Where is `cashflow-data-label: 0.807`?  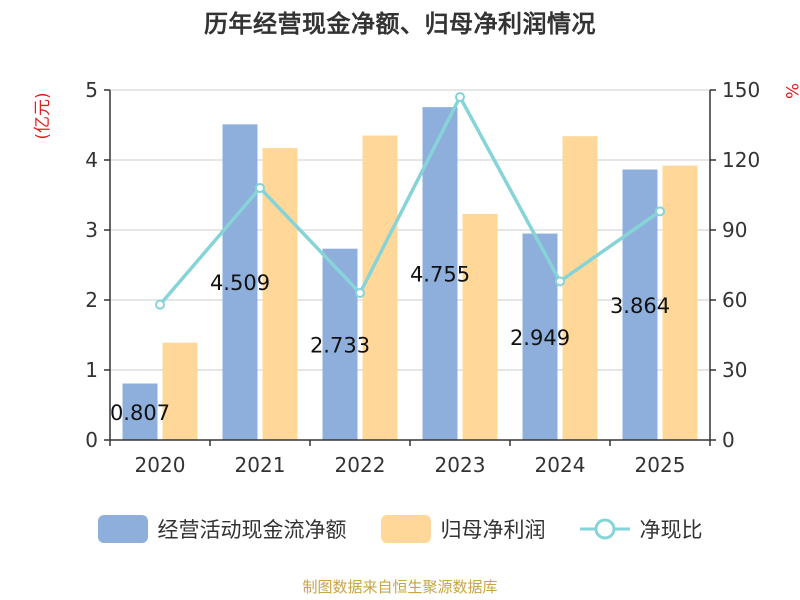
cashflow-data-label: 0.807 is located at coordinates (140, 413).